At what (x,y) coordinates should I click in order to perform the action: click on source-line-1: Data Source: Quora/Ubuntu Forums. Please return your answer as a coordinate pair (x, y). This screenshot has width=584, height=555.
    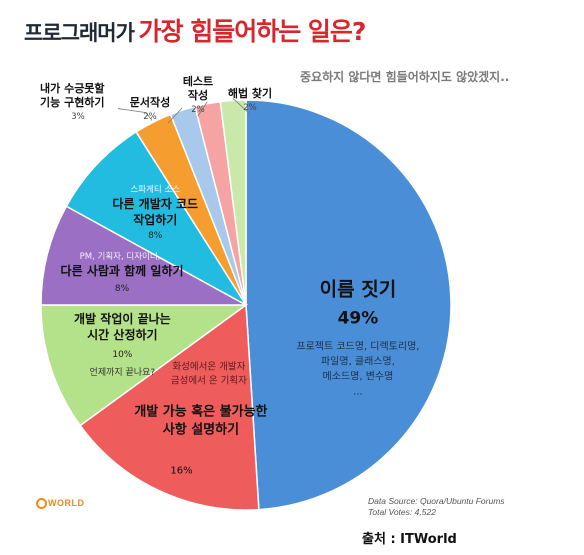
    Looking at the image, I should click on (436, 501).